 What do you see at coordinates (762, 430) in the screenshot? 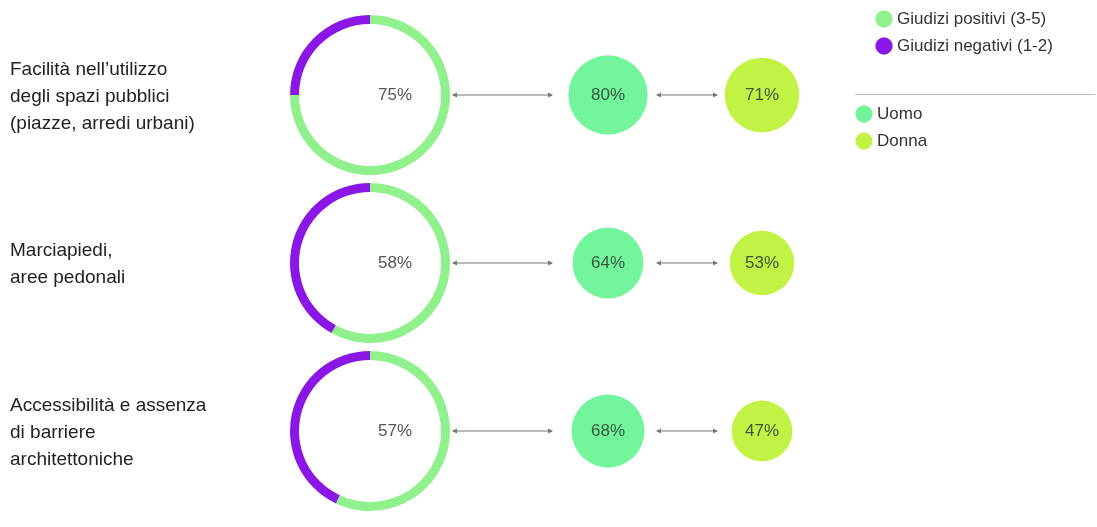
I see `data-label: 47%` at bounding box center [762, 430].